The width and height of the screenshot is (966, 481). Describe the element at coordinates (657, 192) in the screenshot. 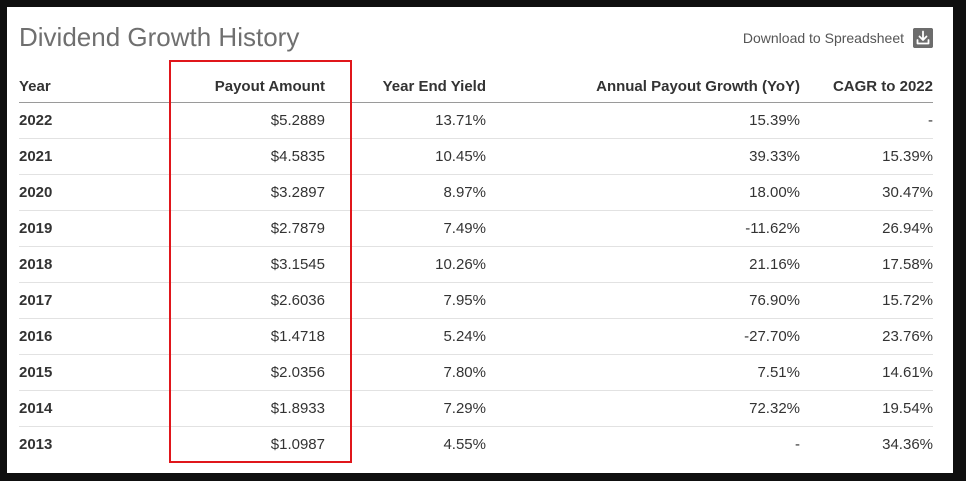

I see `cell-annual-payout-growth: 18.00%` at that location.